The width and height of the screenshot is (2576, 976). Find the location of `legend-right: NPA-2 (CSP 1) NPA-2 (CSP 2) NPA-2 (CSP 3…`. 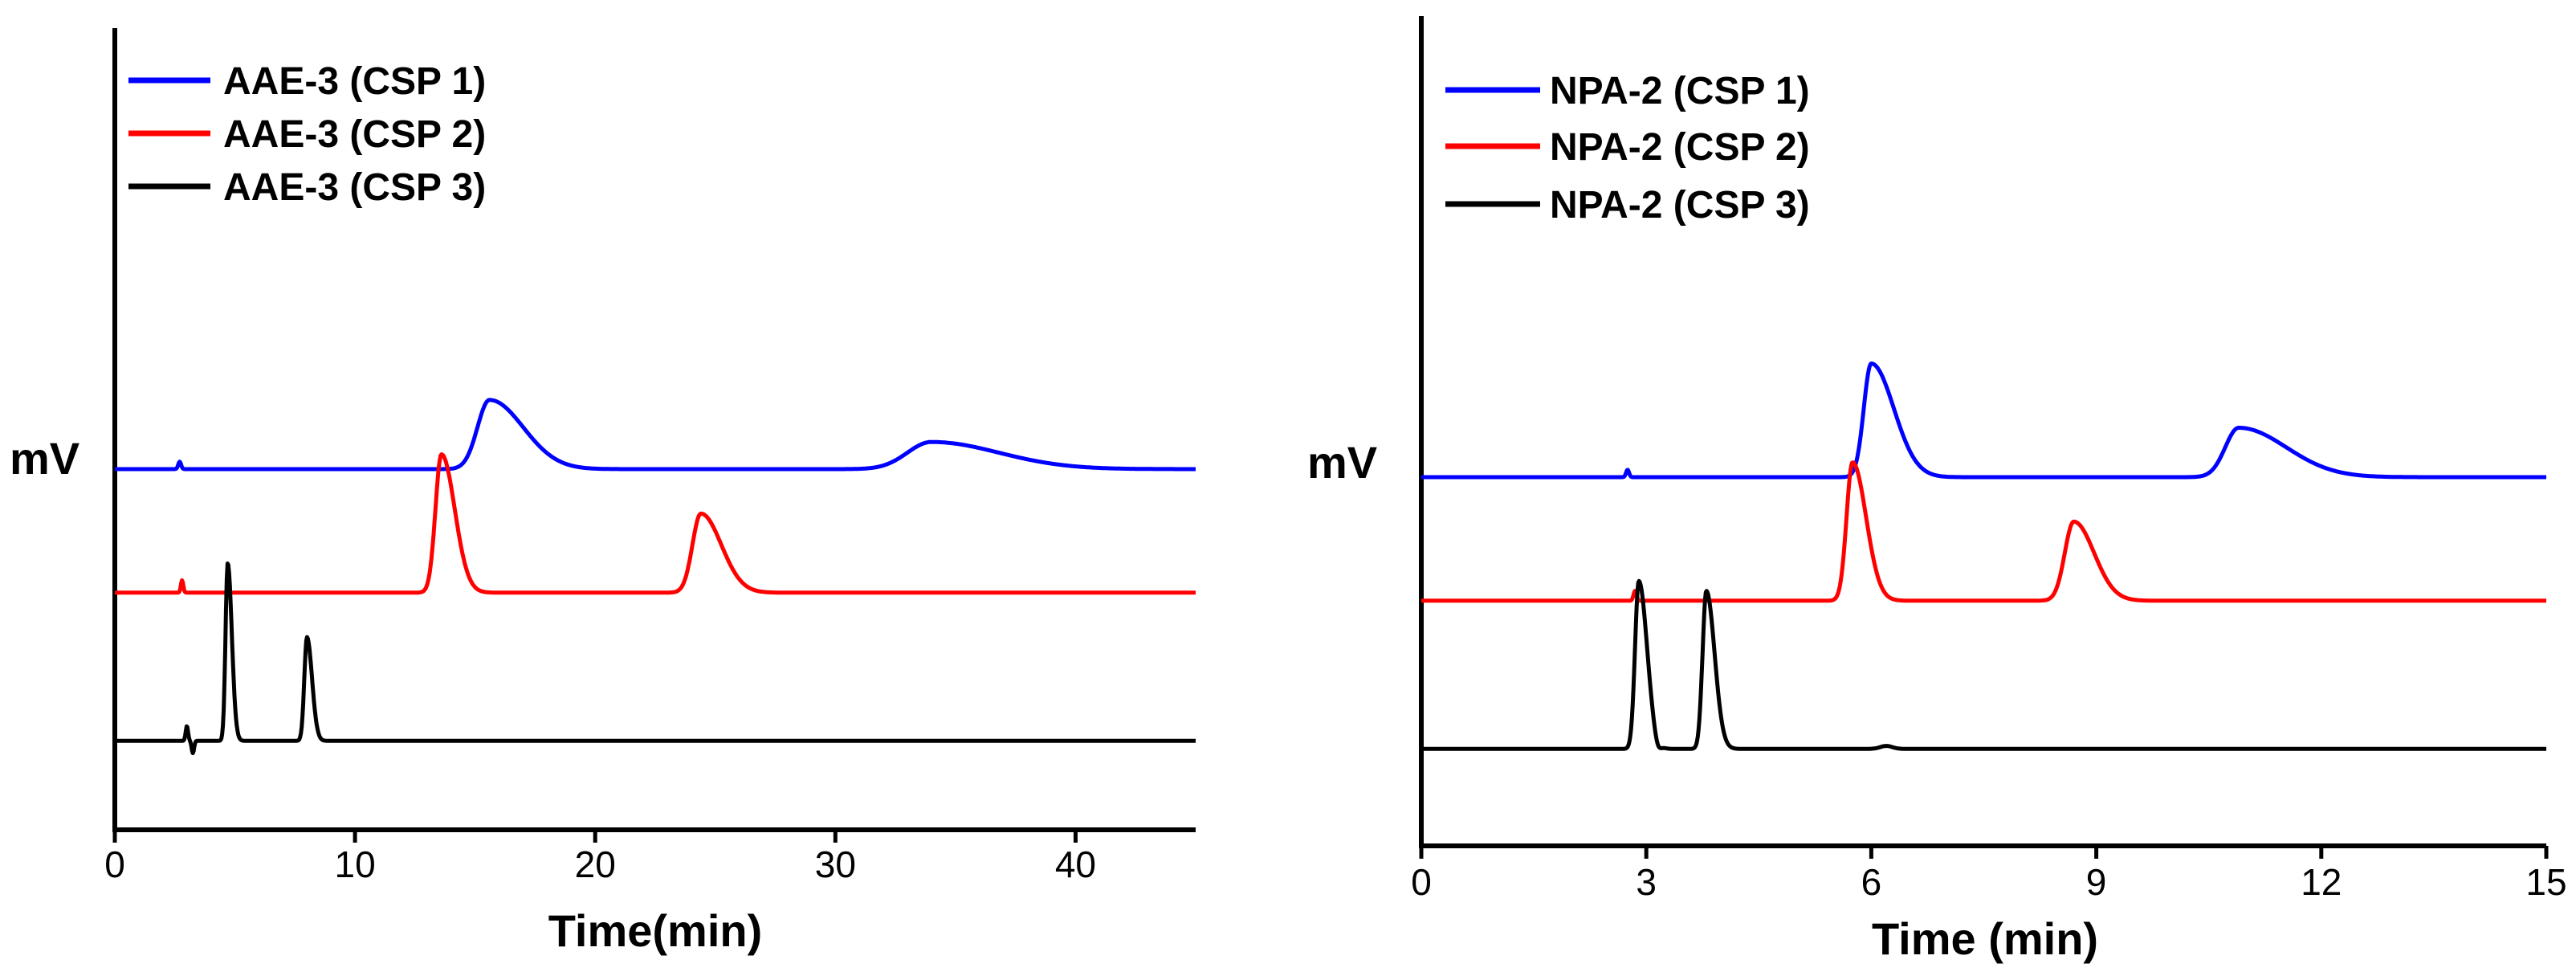

legend-right: NPA-2 (CSP 1) NPA-2 (CSP 2) NPA-2 (CSP 3… is located at coordinates (1627, 148).